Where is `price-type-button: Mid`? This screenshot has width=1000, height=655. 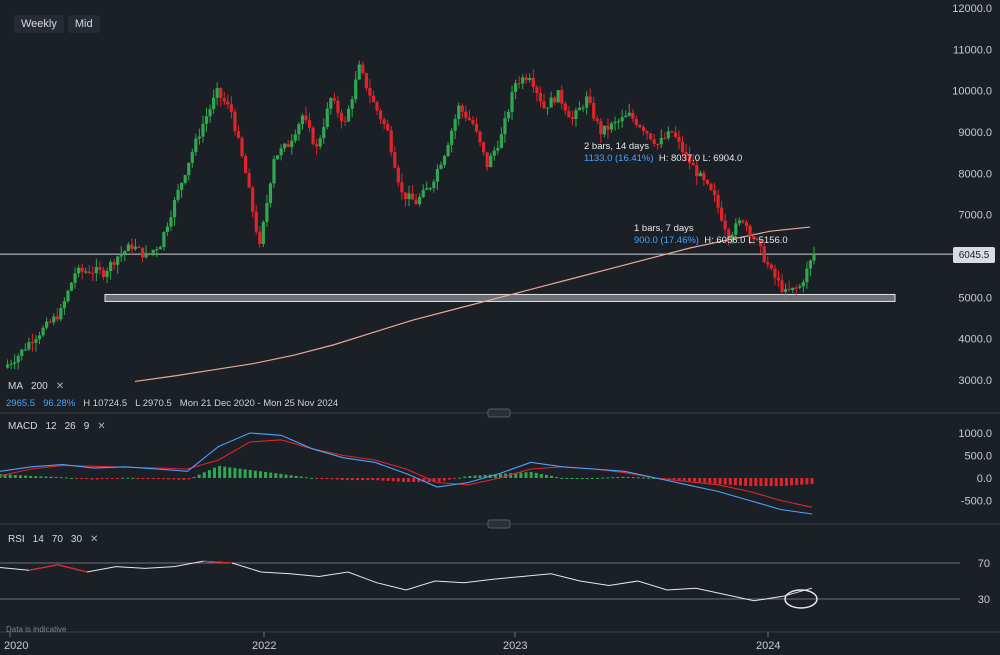 price-type-button: Mid is located at coordinates (83, 24).